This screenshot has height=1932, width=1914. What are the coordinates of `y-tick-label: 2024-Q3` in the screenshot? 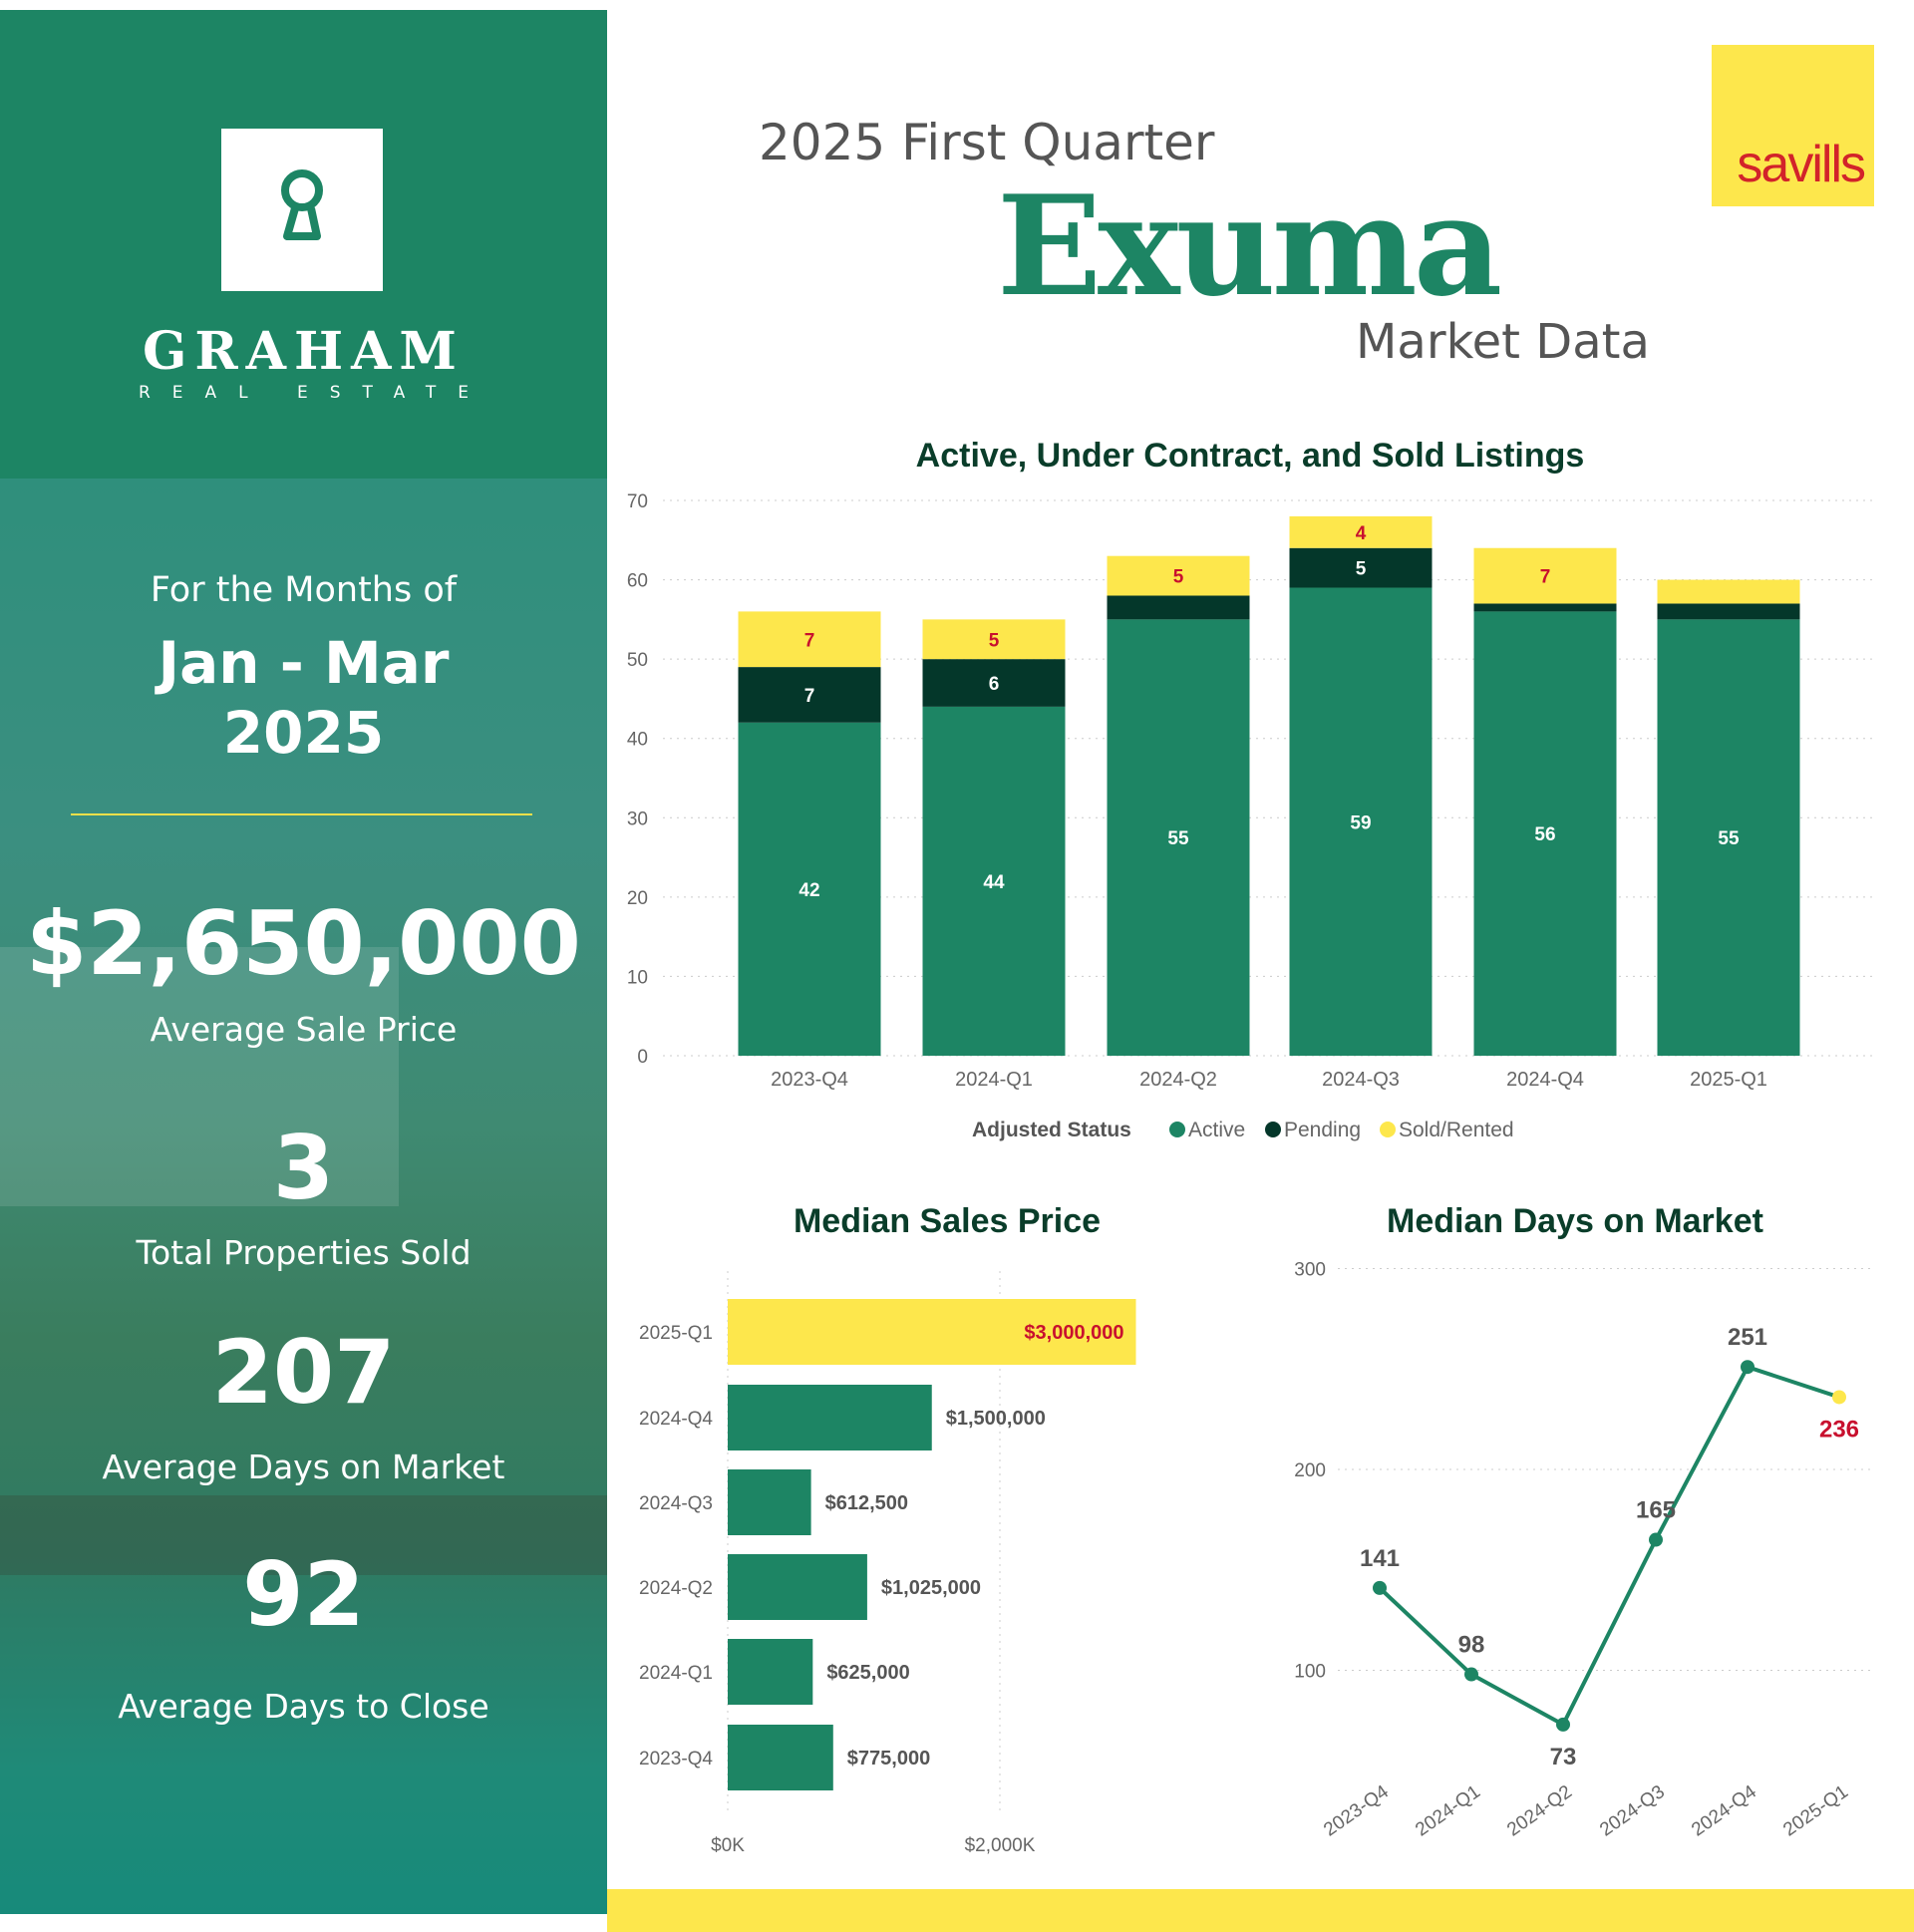 It's located at (676, 1503).